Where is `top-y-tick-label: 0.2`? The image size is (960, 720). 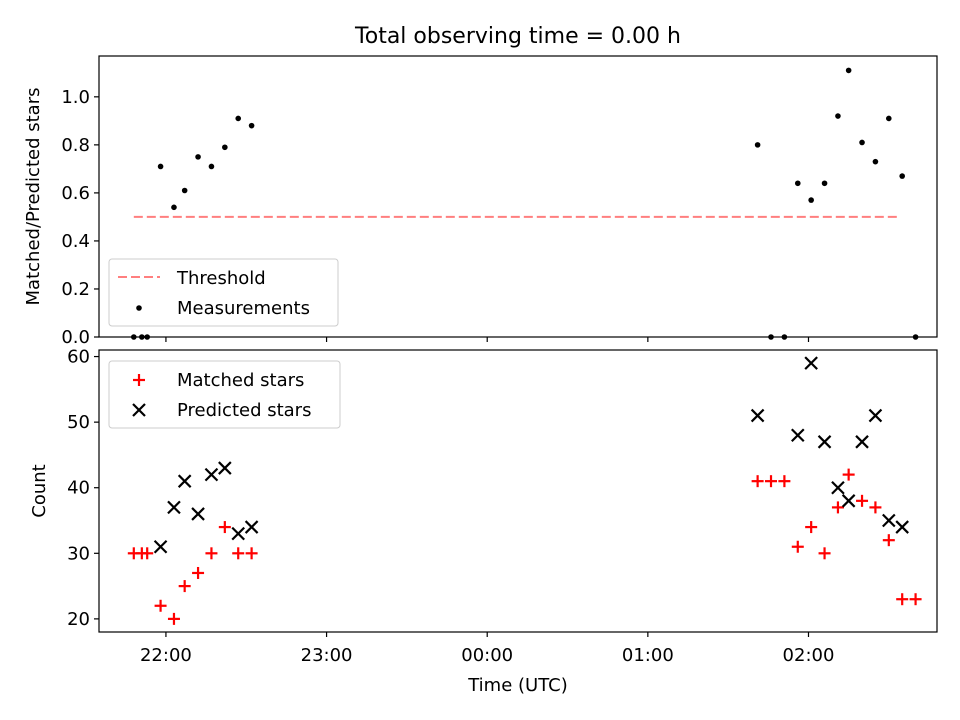
top-y-tick-label: 0.2 is located at coordinates (75, 289).